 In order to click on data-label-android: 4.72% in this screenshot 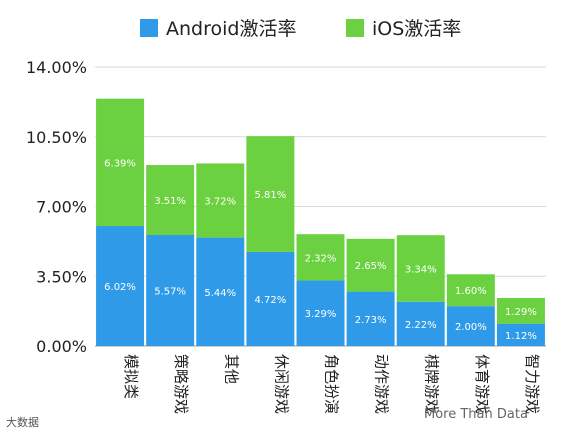, I will do `click(270, 300)`.